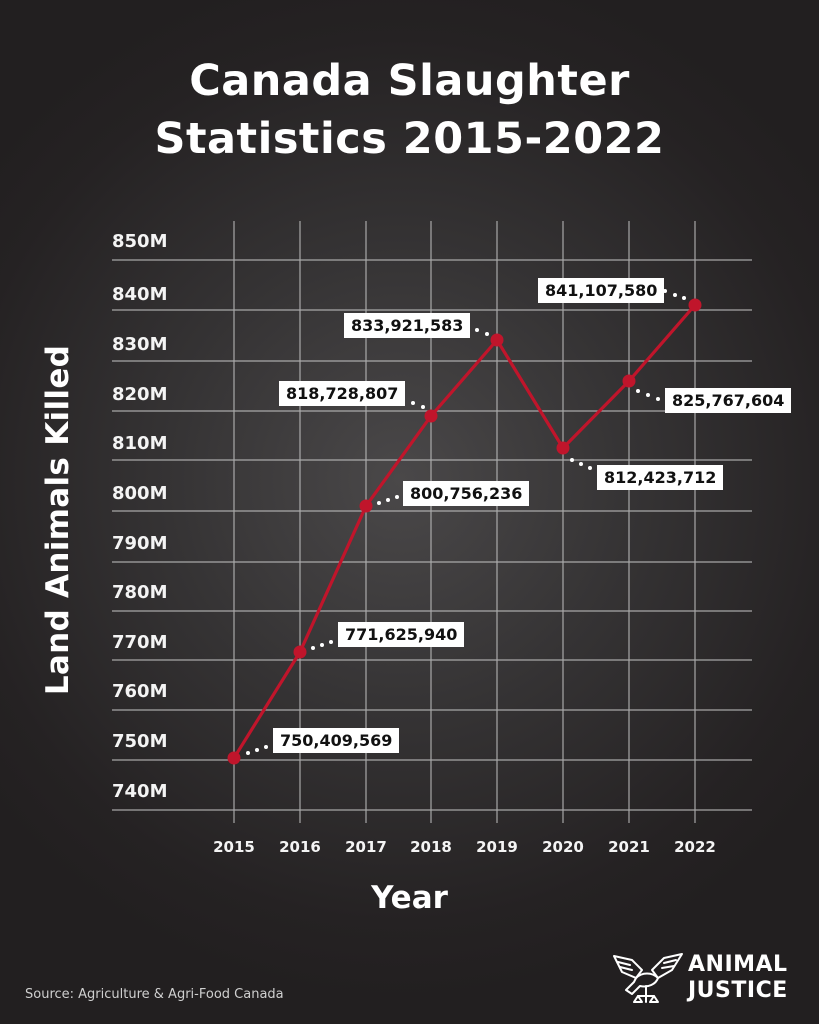 The height and width of the screenshot is (1024, 819). I want to click on x-tick-label: 2019, so click(497, 847).